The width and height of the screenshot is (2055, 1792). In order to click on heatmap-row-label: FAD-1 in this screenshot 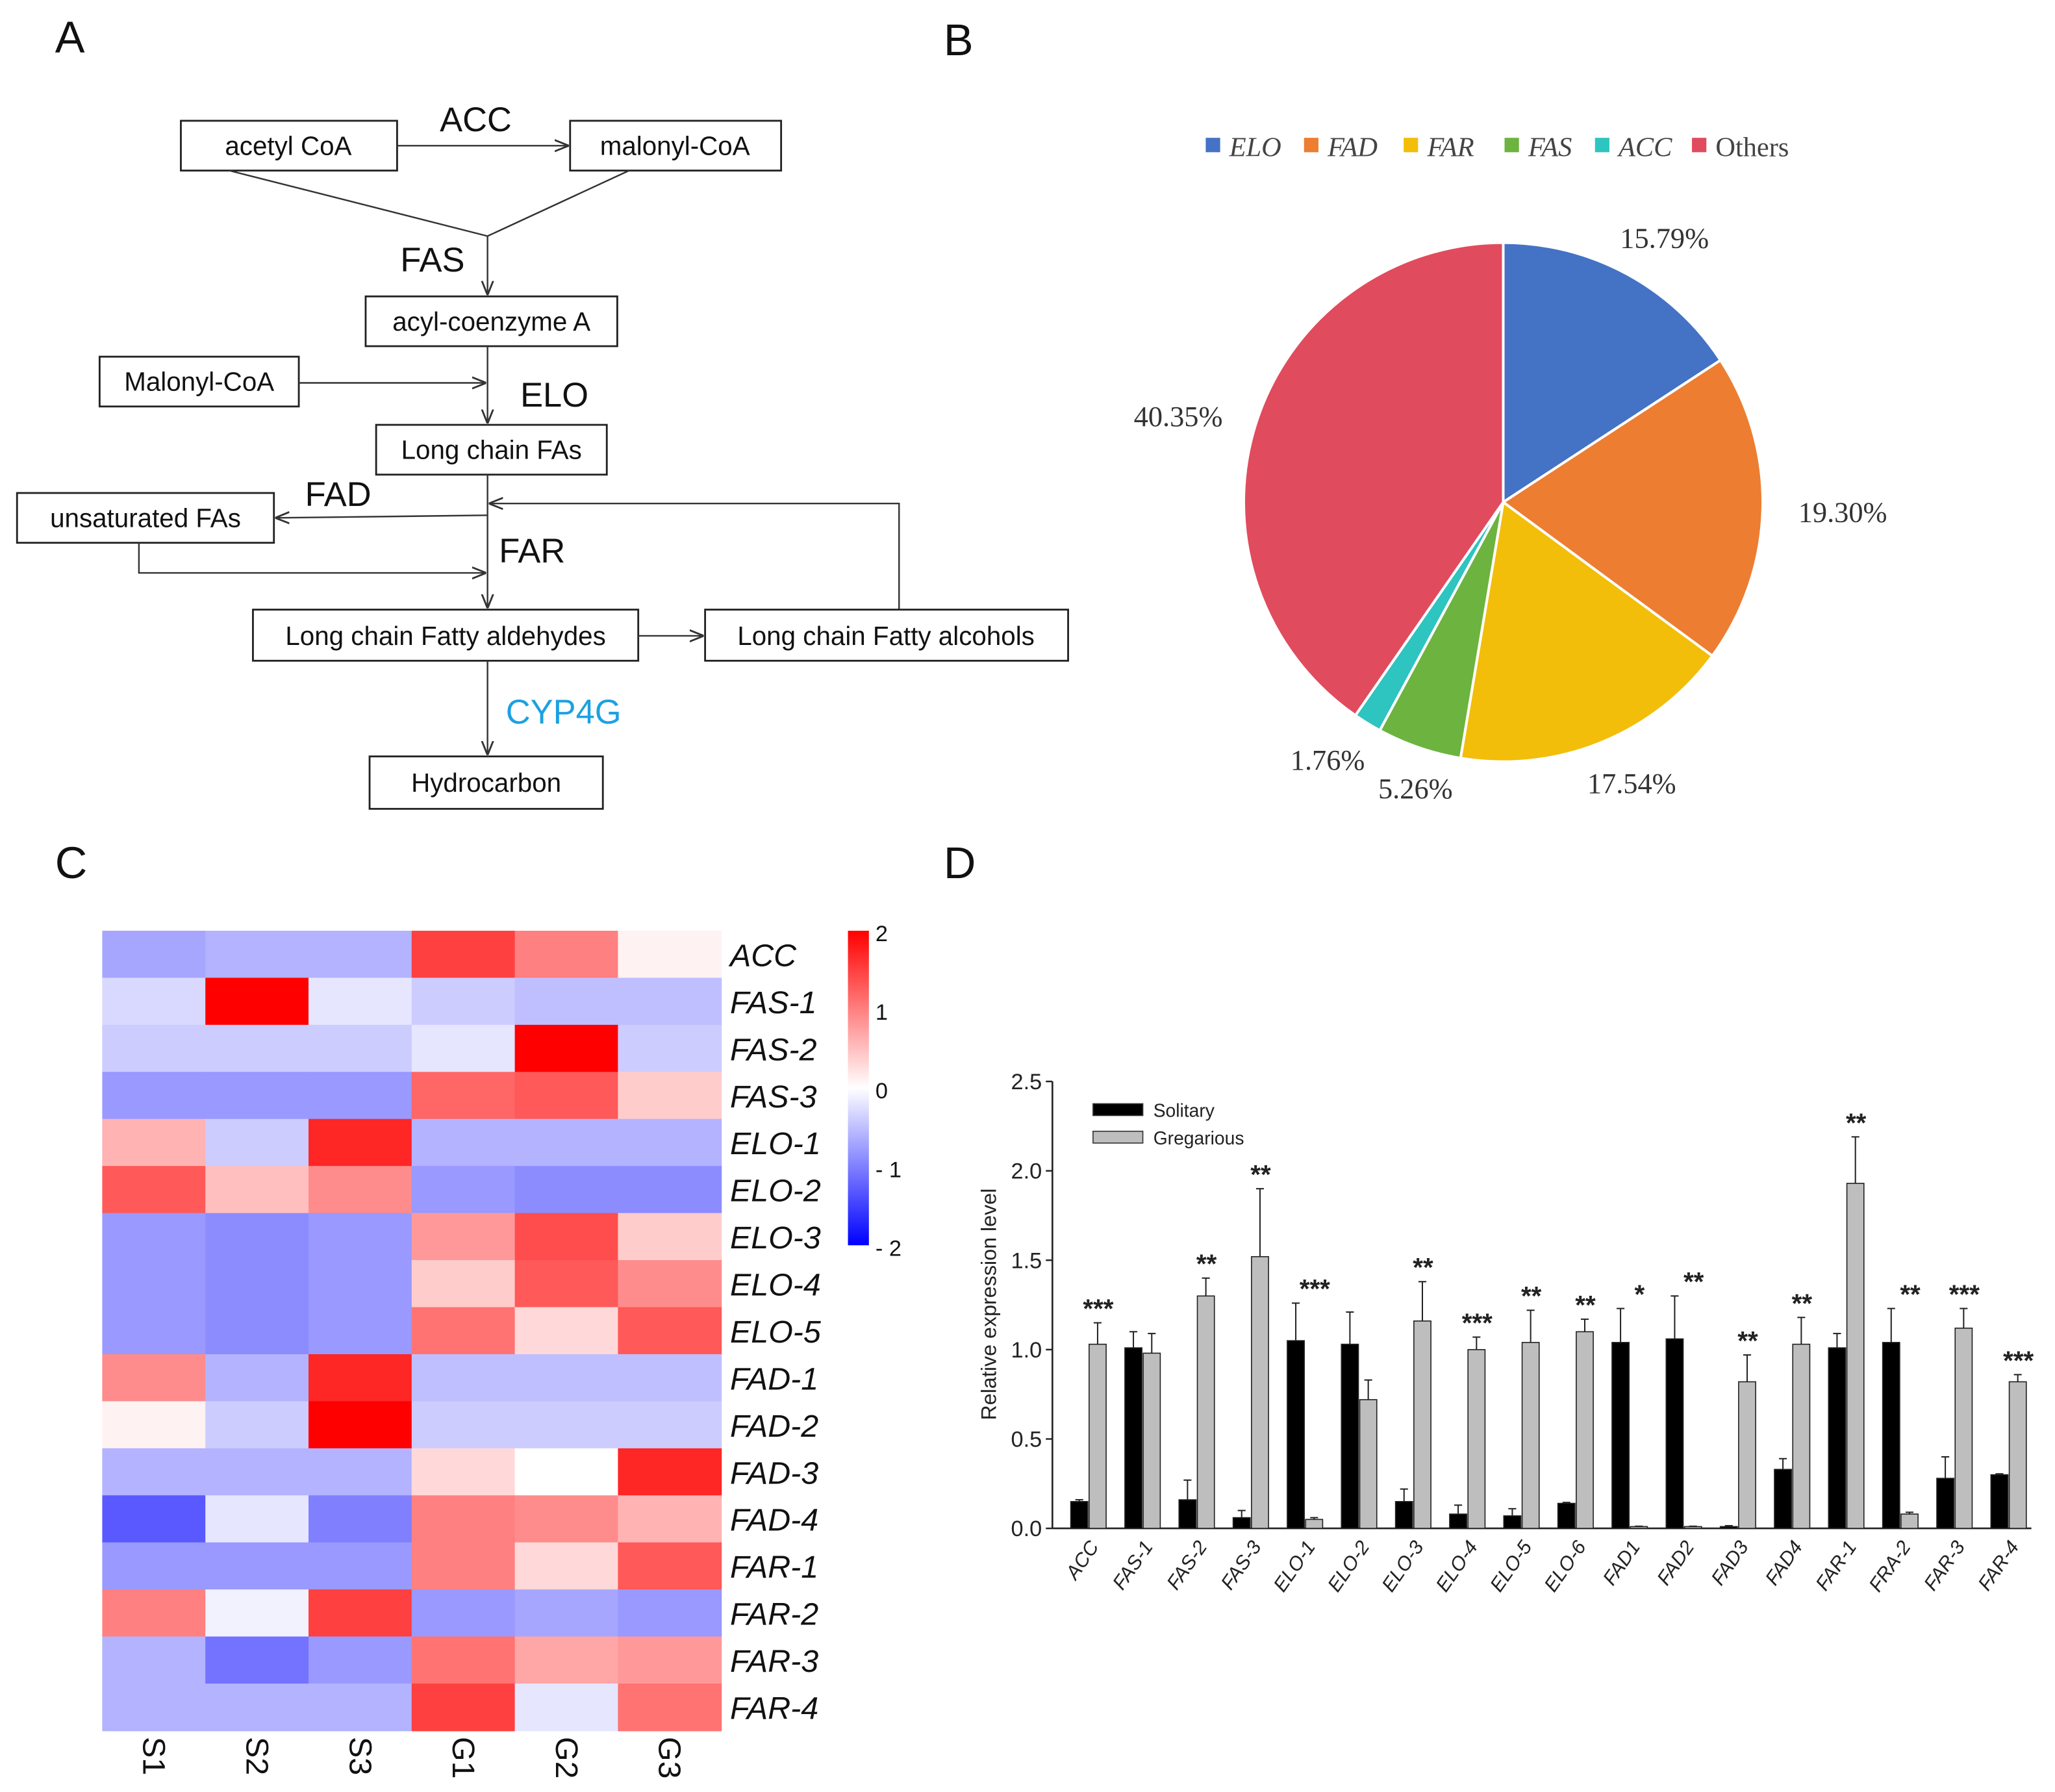, I will do `click(774, 1379)`.